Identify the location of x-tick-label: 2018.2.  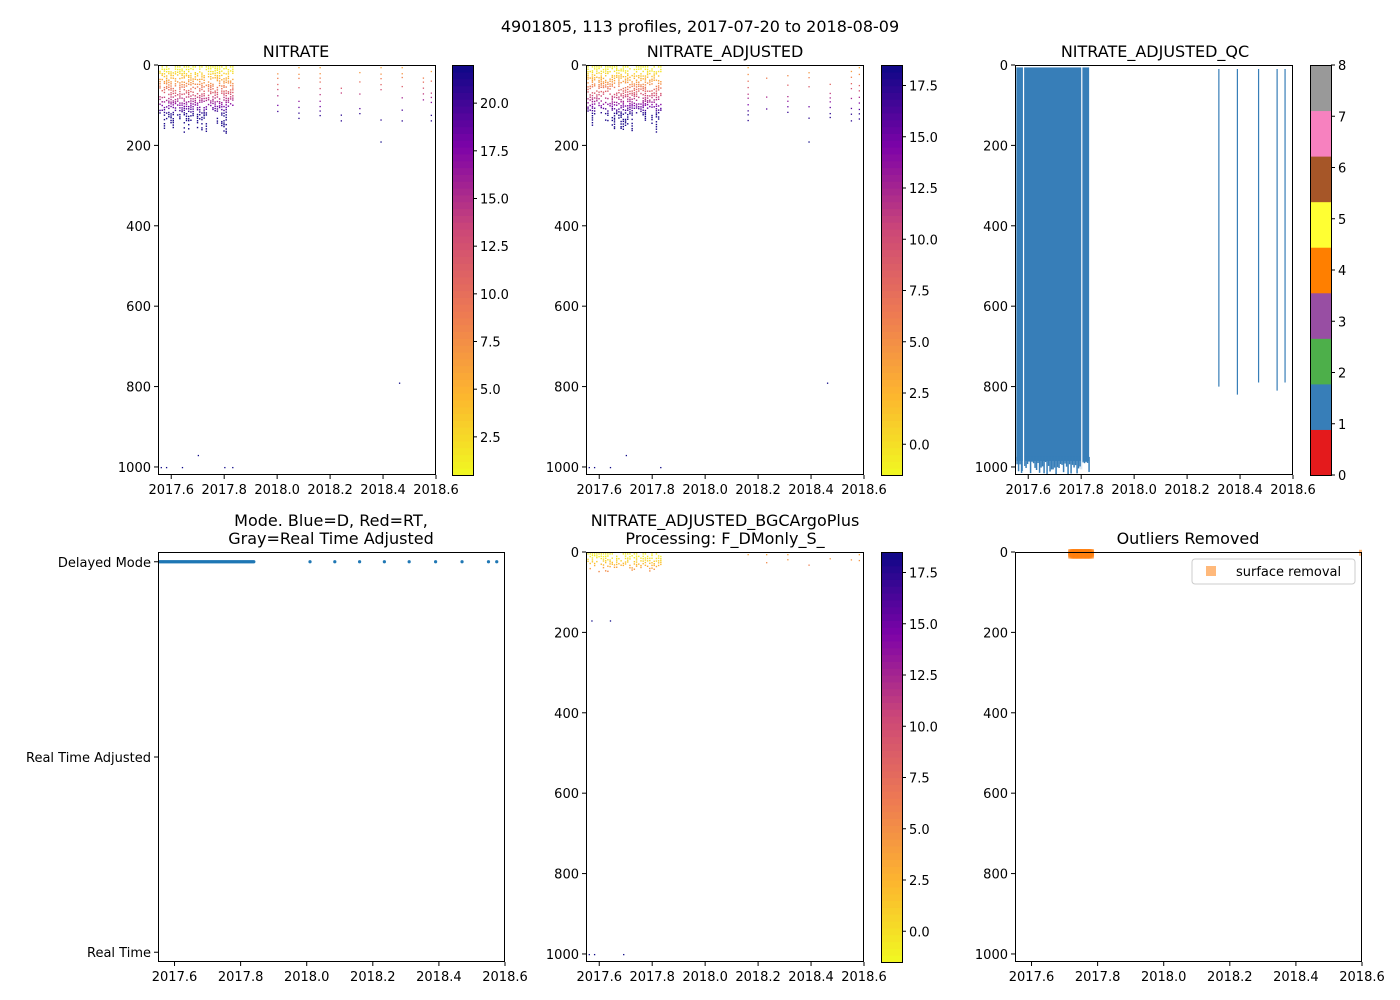
(758, 490).